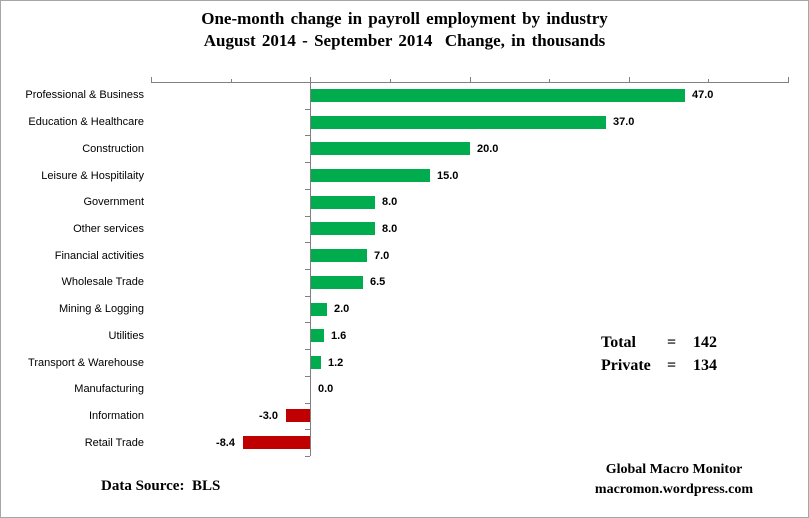  I want to click on value-label: -3.0, so click(268, 416).